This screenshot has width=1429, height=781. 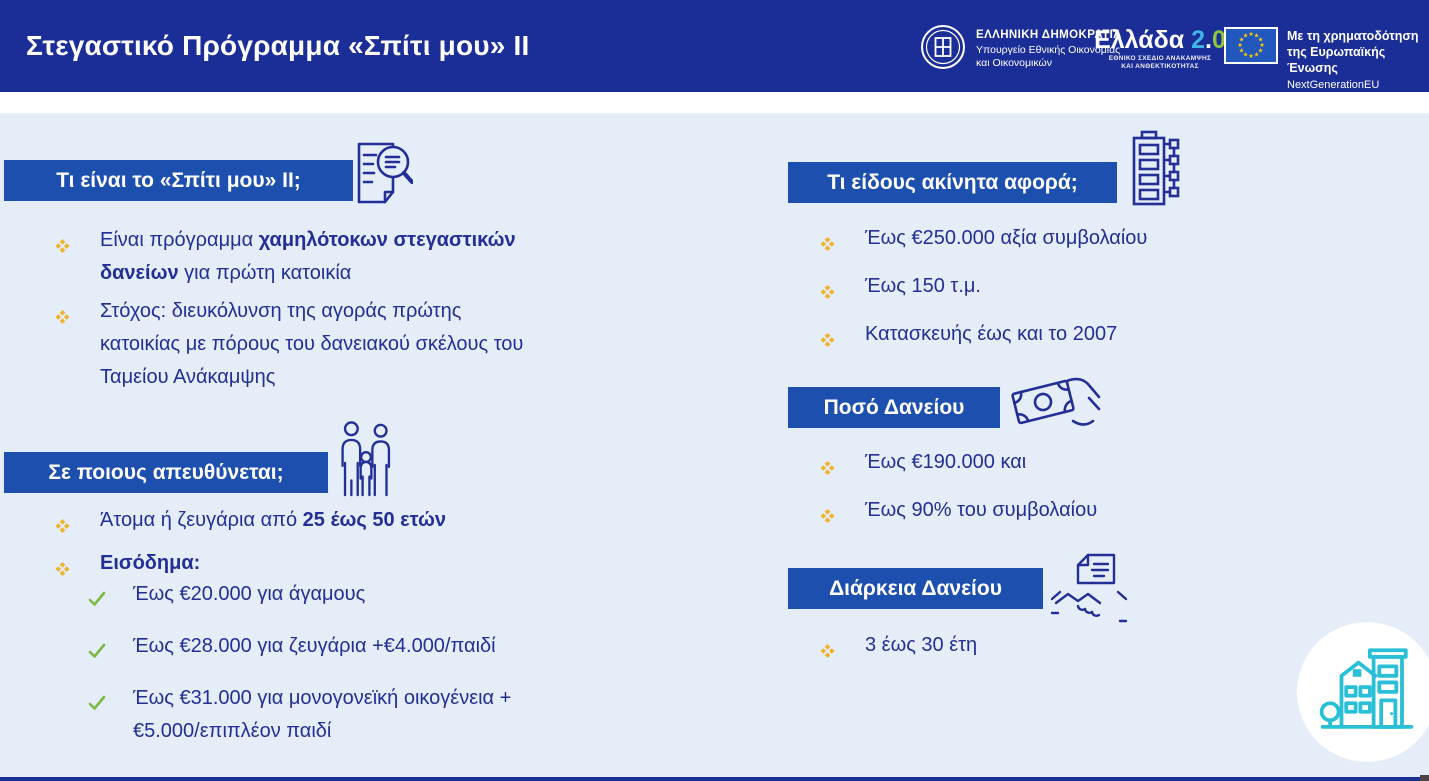 What do you see at coordinates (1089, 592) in the screenshot?
I see `handshake-contract-icon` at bounding box center [1089, 592].